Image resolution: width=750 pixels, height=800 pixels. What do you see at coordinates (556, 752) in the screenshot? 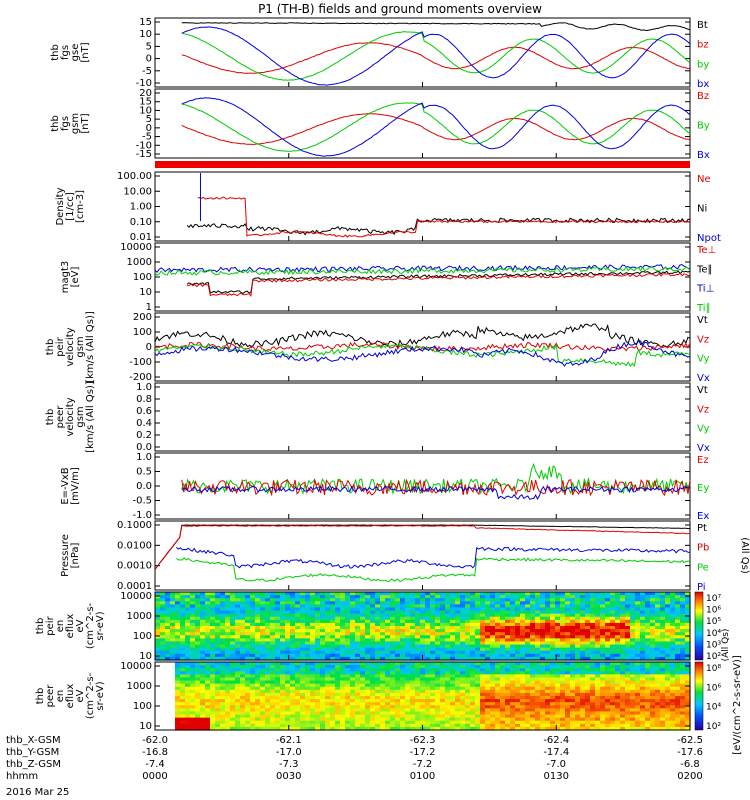
I see `x-axis-row-value: -17.4` at bounding box center [556, 752].